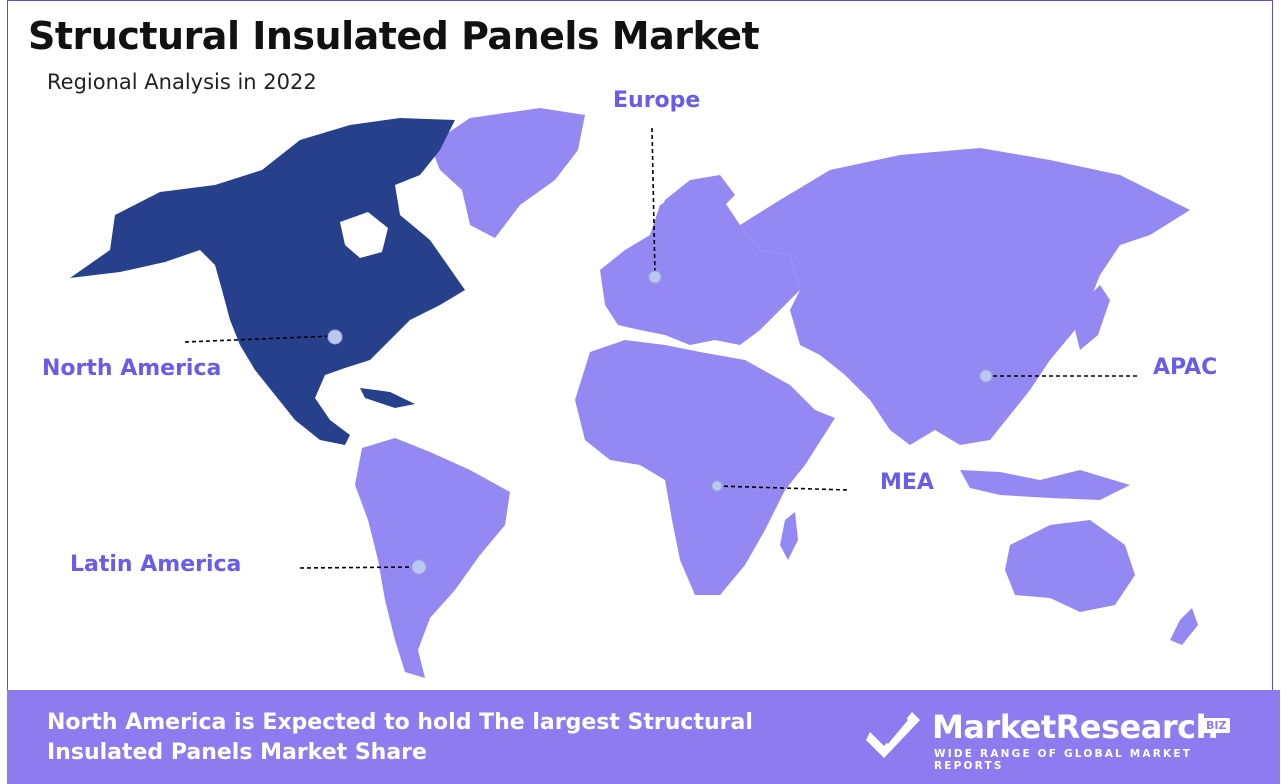 Image resolution: width=1281 pixels, height=784 pixels. Describe the element at coordinates (653, 202) in the screenshot. I see `europe-leader` at that location.